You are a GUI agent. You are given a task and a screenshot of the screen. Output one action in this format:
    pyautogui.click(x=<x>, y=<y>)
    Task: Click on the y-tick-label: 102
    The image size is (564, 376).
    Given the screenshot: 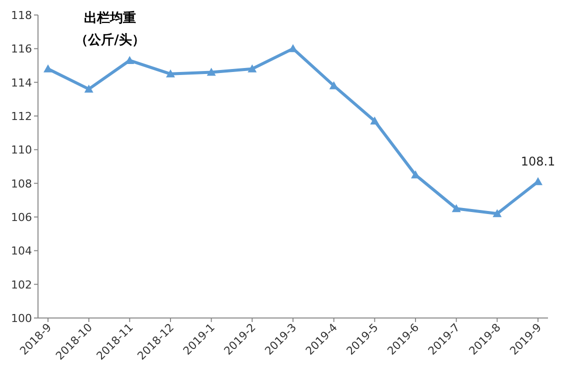 What is the action you would take?
    pyautogui.click(x=21, y=285)
    